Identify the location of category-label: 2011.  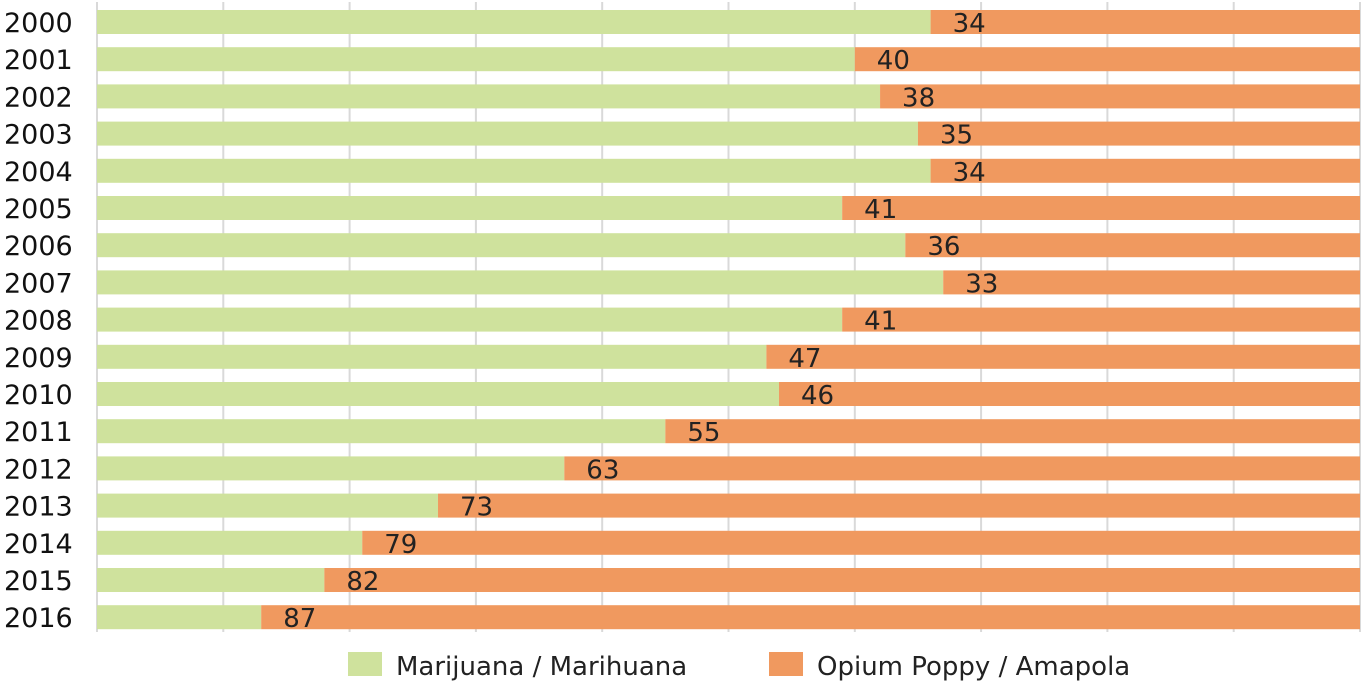
(38, 432).